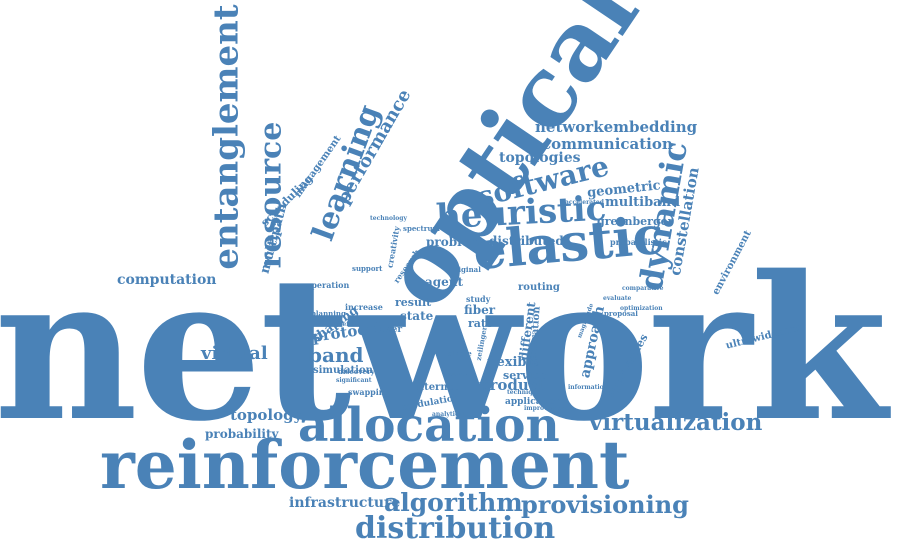  What do you see at coordinates (676, 422) in the screenshot?
I see `word-virtualization: virtualization` at bounding box center [676, 422].